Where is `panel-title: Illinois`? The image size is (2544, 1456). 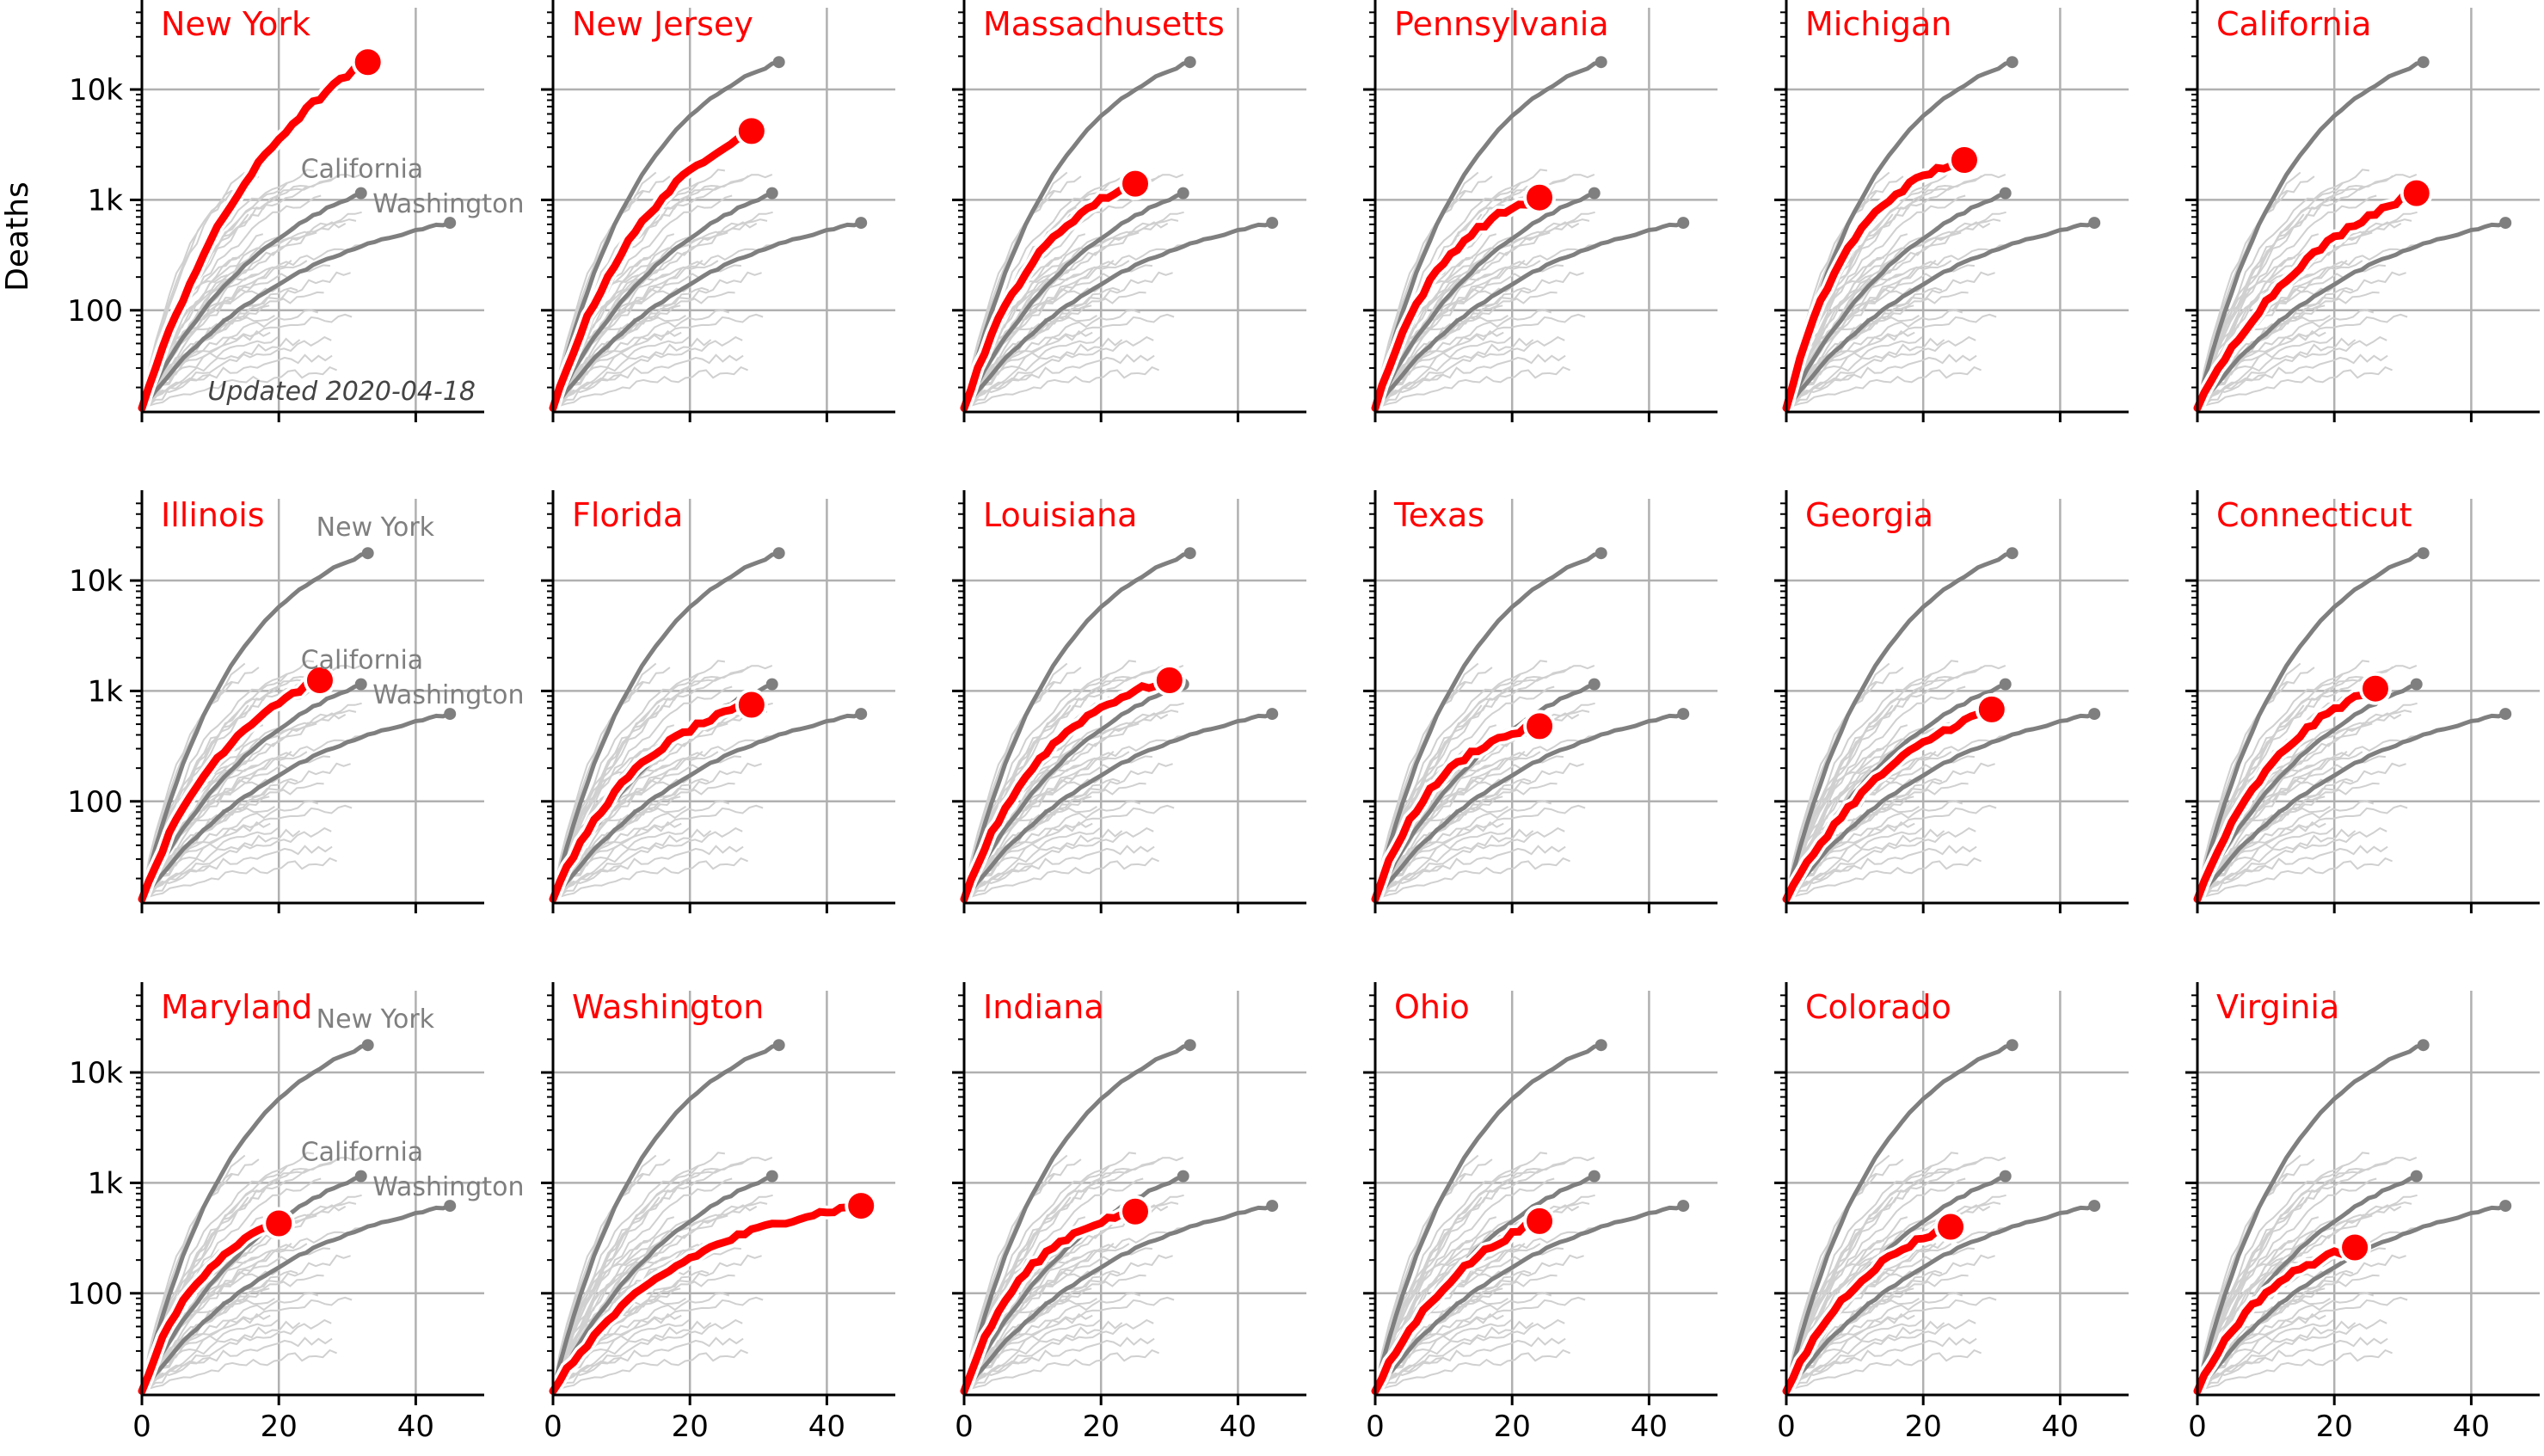
panel-title: Illinois is located at coordinates (213, 515).